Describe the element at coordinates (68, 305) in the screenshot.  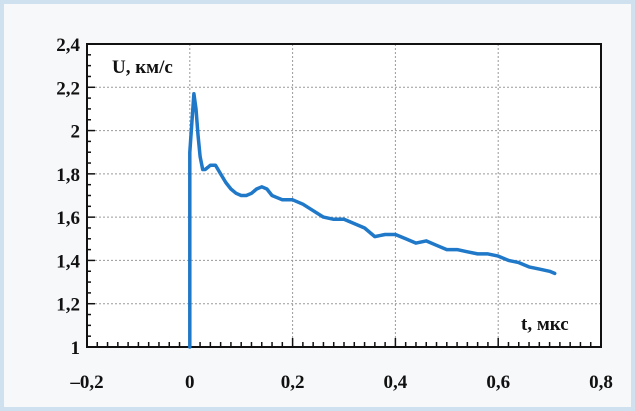
I see `y-tick-label: 1,2` at that location.